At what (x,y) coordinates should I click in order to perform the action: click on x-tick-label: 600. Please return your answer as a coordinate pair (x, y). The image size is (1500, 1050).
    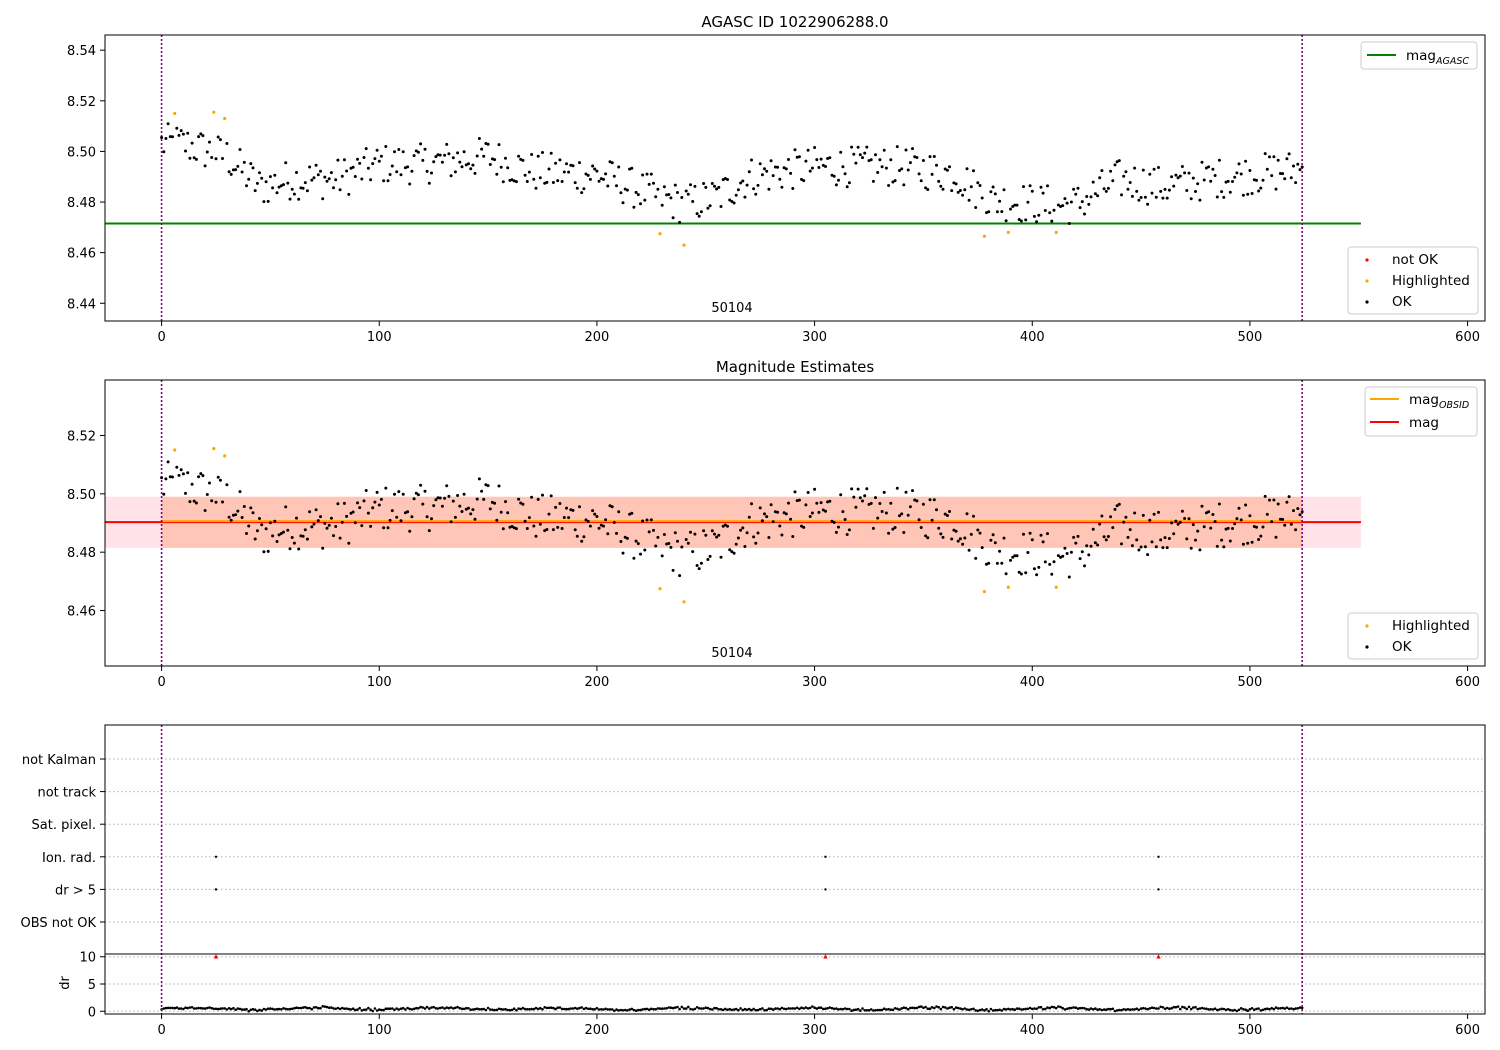
    Looking at the image, I should click on (1467, 682).